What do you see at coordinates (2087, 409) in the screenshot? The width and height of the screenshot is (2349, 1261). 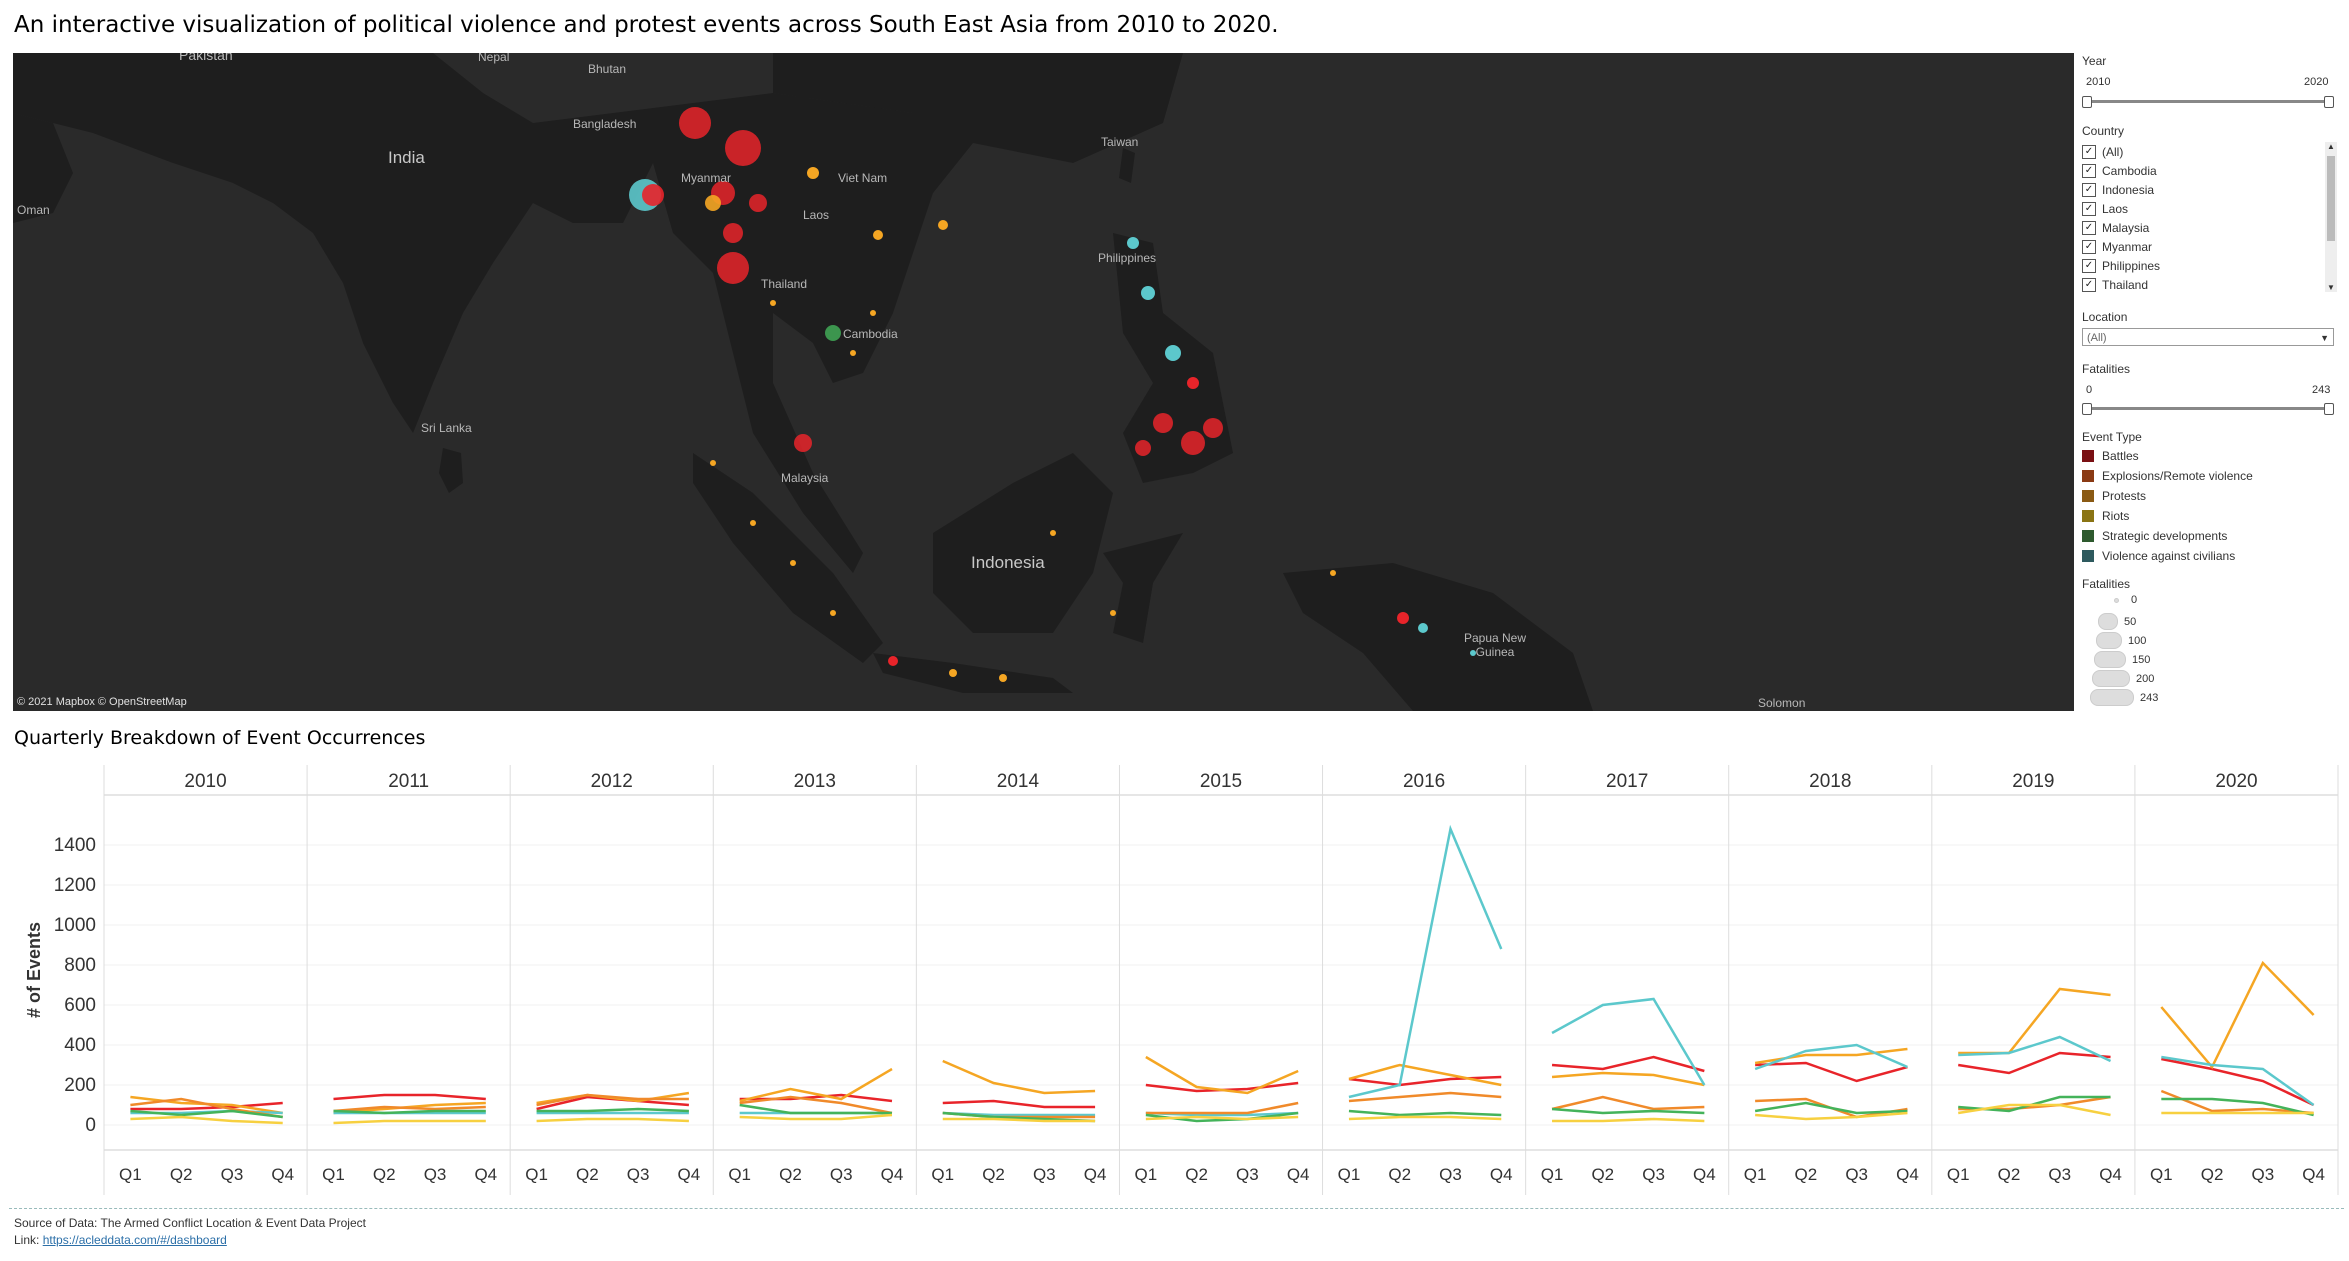 I see `fatalities-slider-min-handle` at bounding box center [2087, 409].